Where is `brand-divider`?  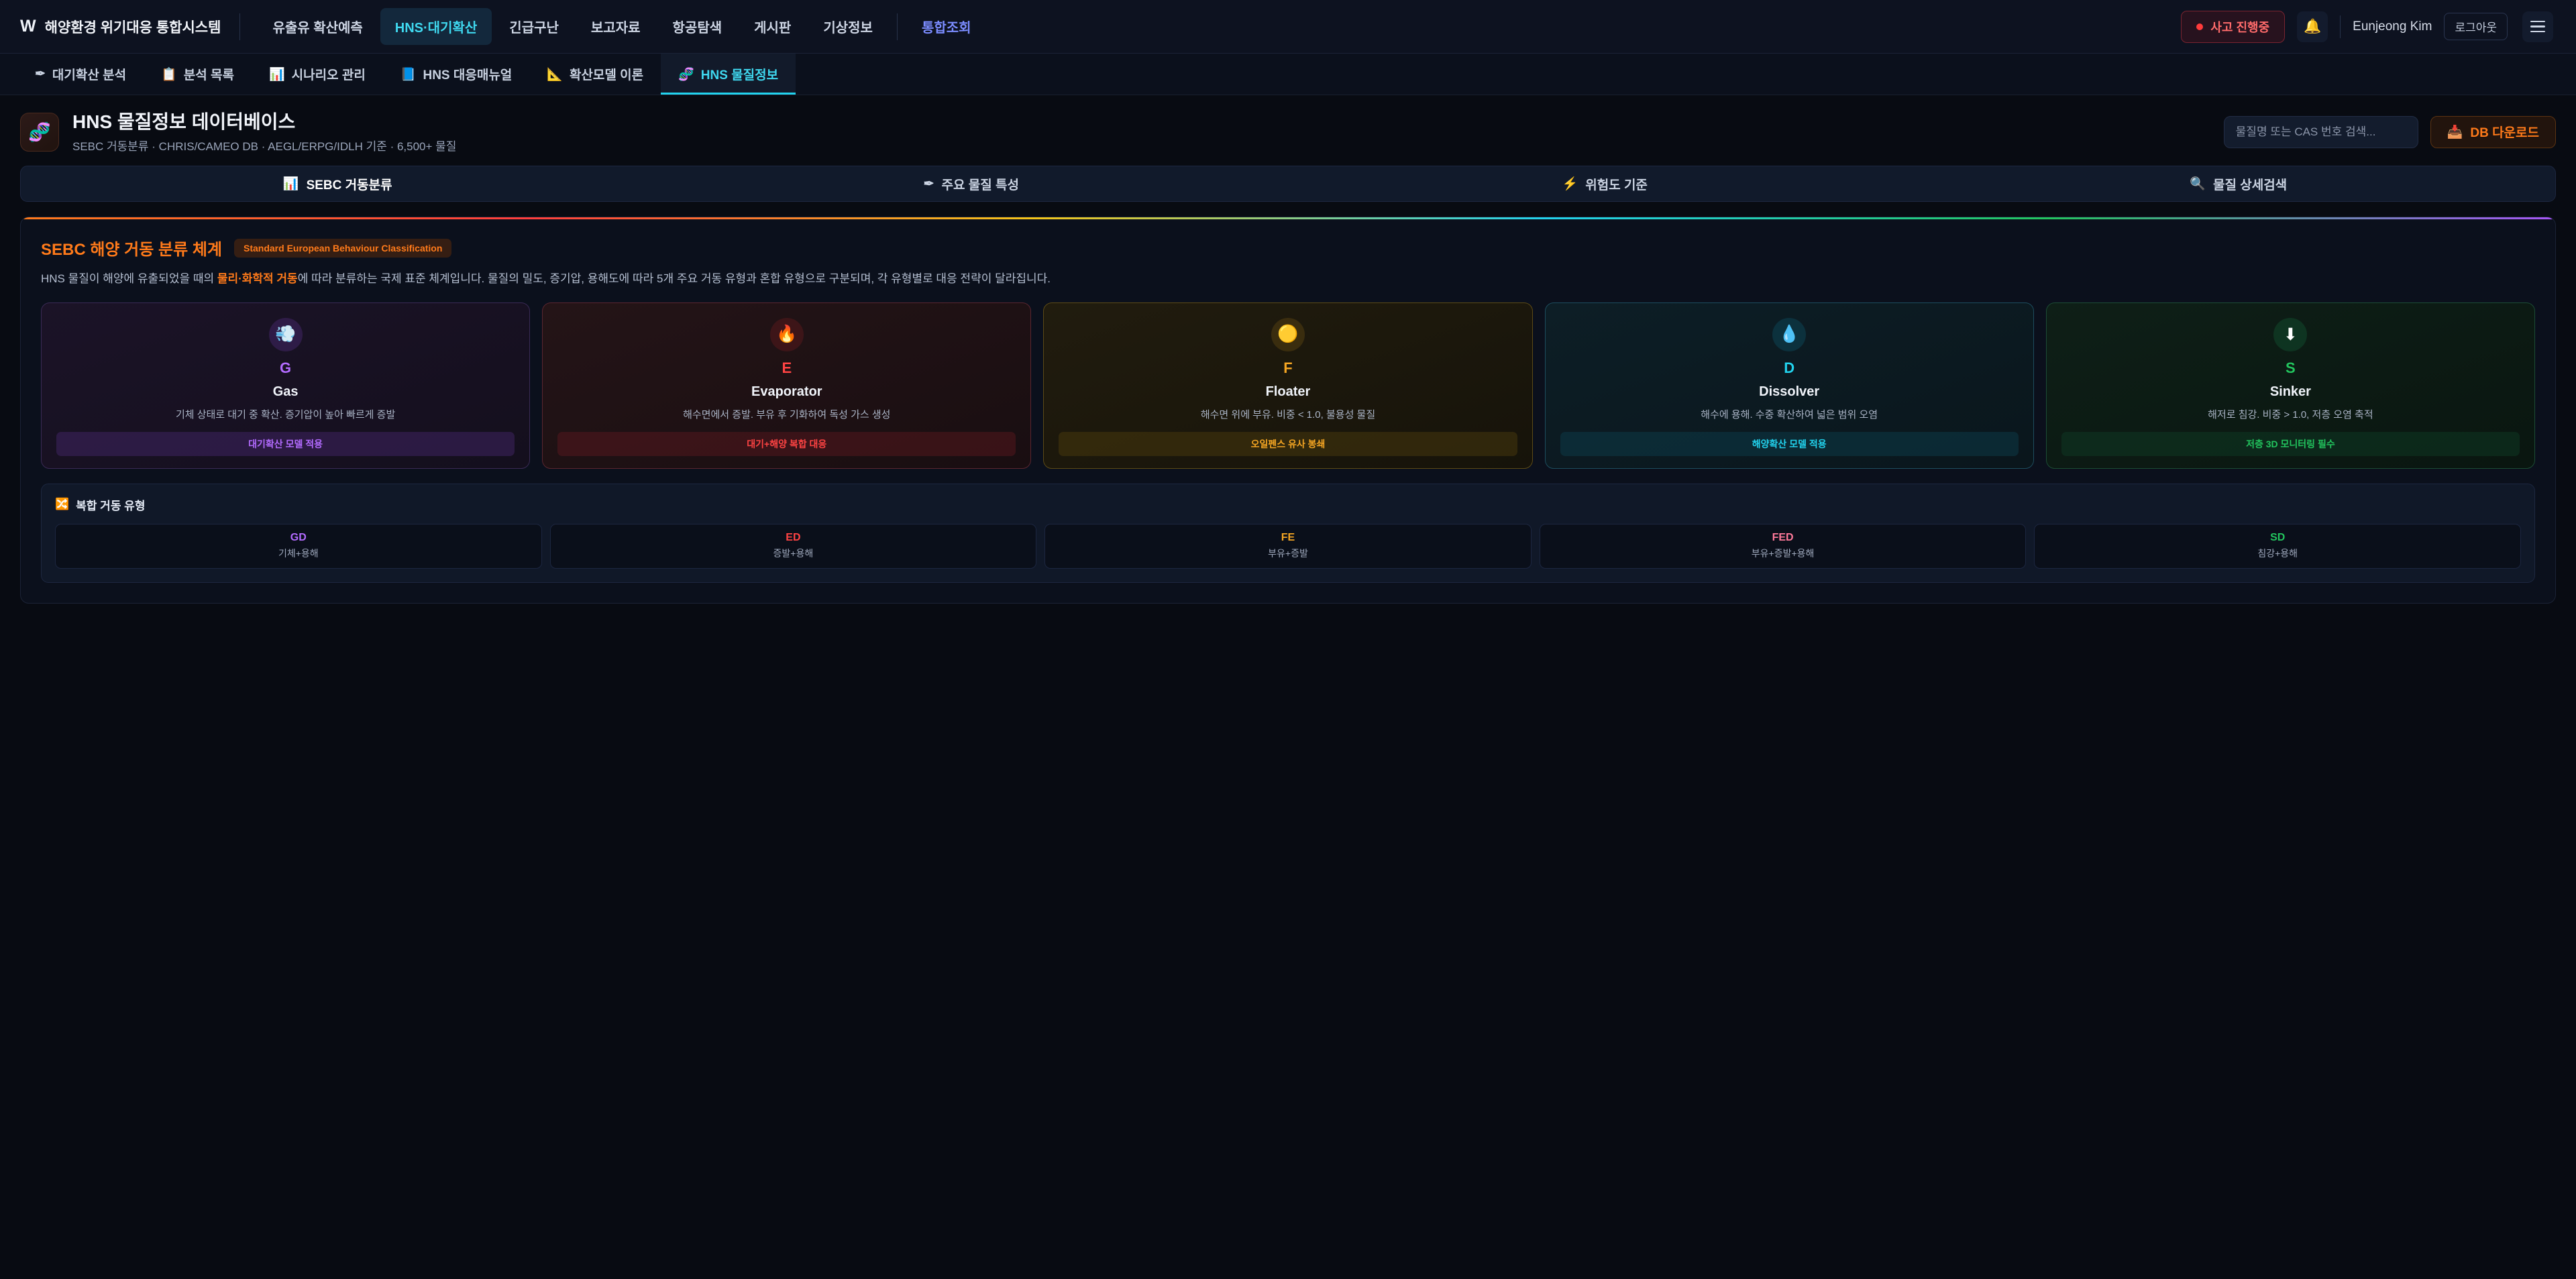
brand-divider is located at coordinates (240, 26).